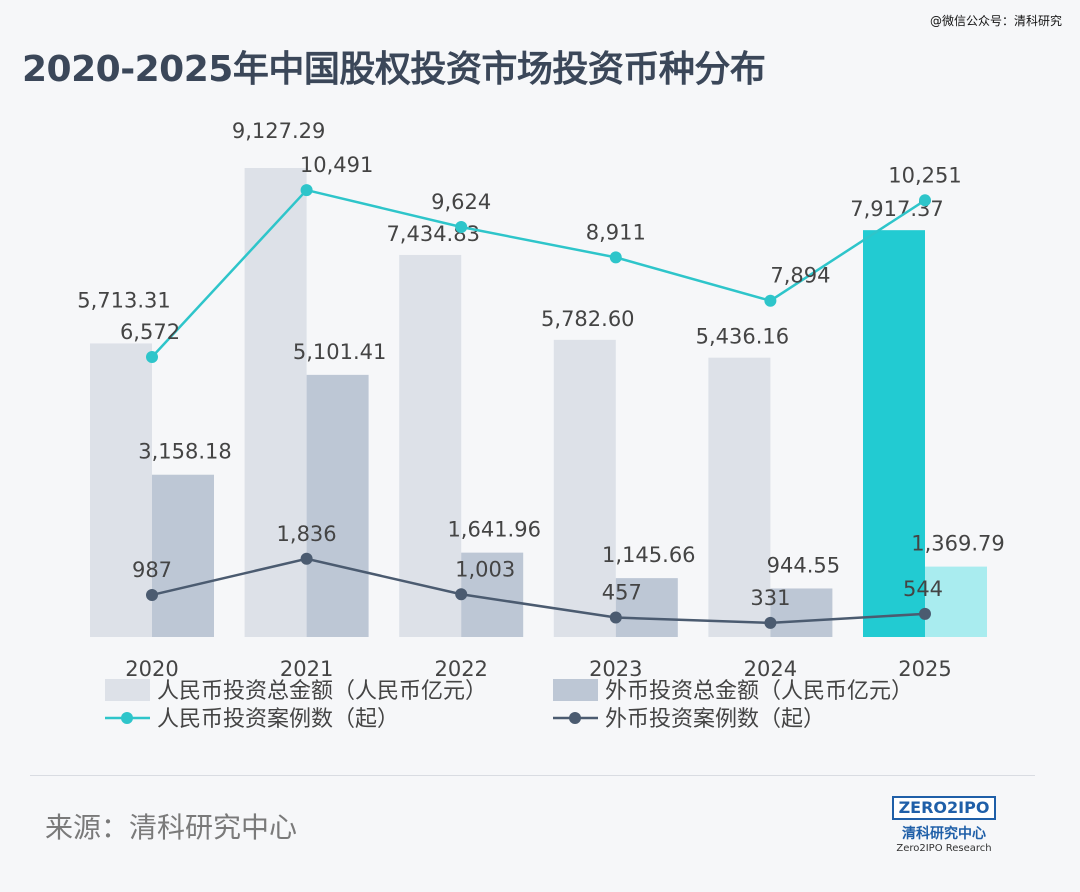  I want to click on chart-title: 2020-2025年中国股权投资市场投资币种分布, so click(394, 69).